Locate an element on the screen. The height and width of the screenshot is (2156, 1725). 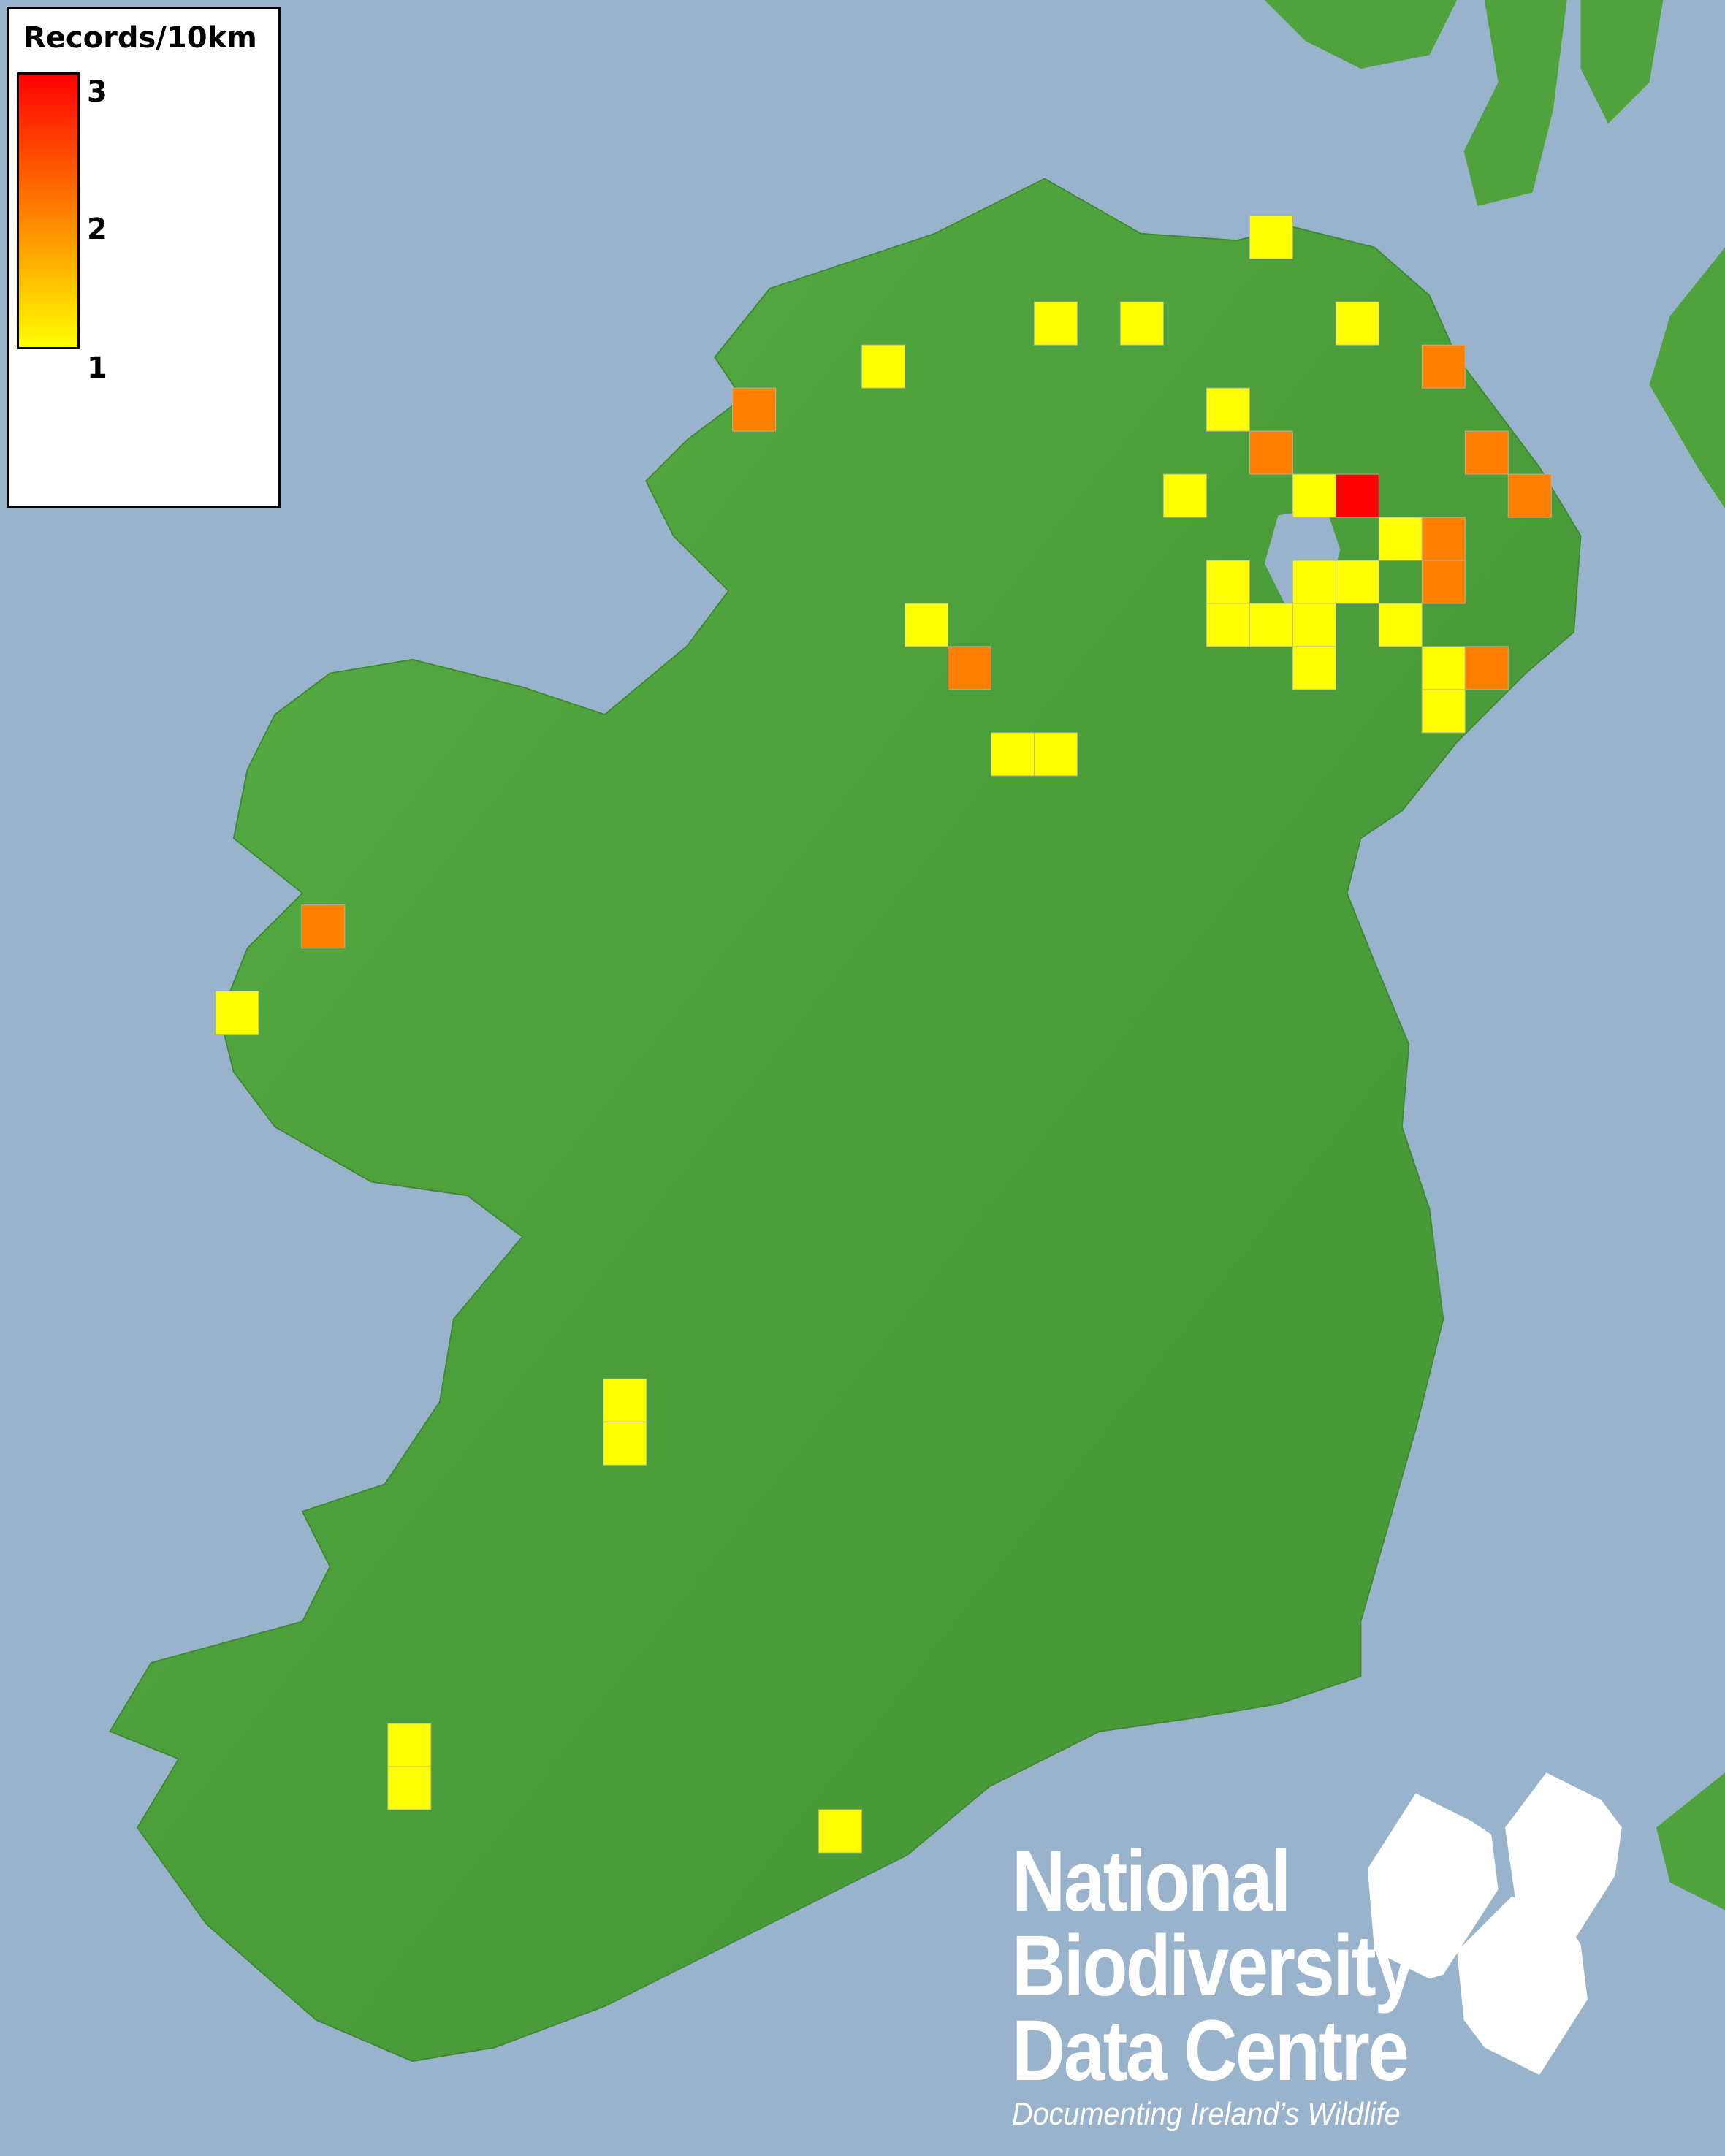
legend: Records/10km 3 2 1 is located at coordinates (144, 257).